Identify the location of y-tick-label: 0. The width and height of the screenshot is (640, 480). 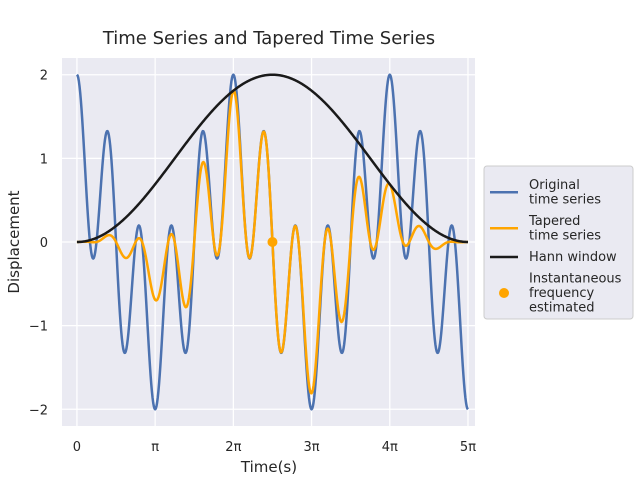
(44, 243).